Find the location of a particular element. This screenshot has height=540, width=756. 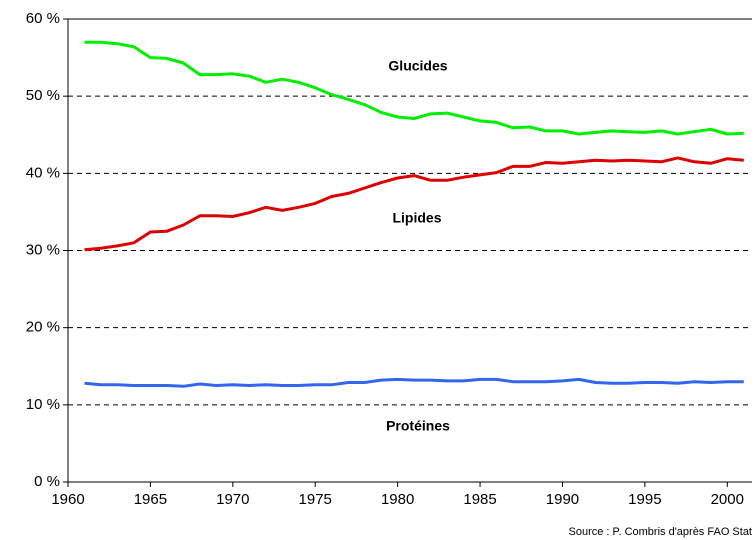

x-tick-label: 1965 is located at coordinates (150, 499).